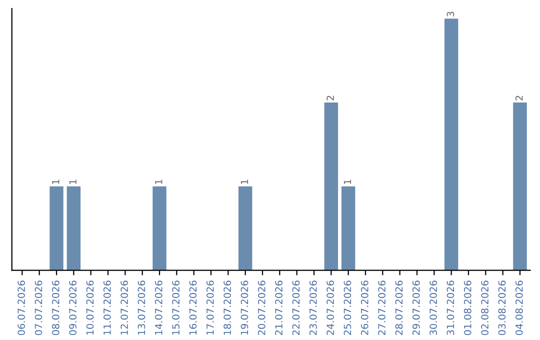  What do you see at coordinates (348, 307) in the screenshot?
I see `x-tick-label: 25.07.2026` at bounding box center [348, 307].